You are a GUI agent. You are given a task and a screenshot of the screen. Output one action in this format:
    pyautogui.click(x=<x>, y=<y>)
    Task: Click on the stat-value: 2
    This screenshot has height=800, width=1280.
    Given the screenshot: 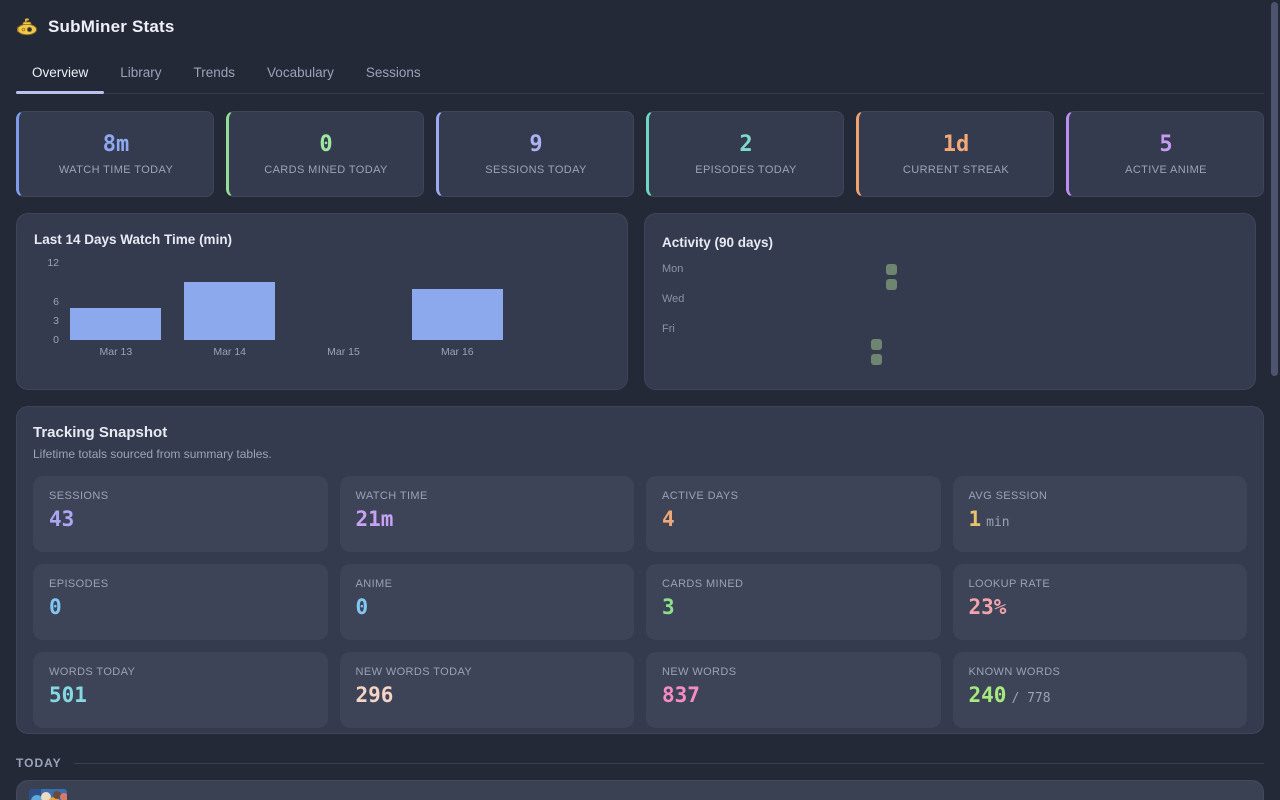 What is the action you would take?
    pyautogui.click(x=746, y=144)
    